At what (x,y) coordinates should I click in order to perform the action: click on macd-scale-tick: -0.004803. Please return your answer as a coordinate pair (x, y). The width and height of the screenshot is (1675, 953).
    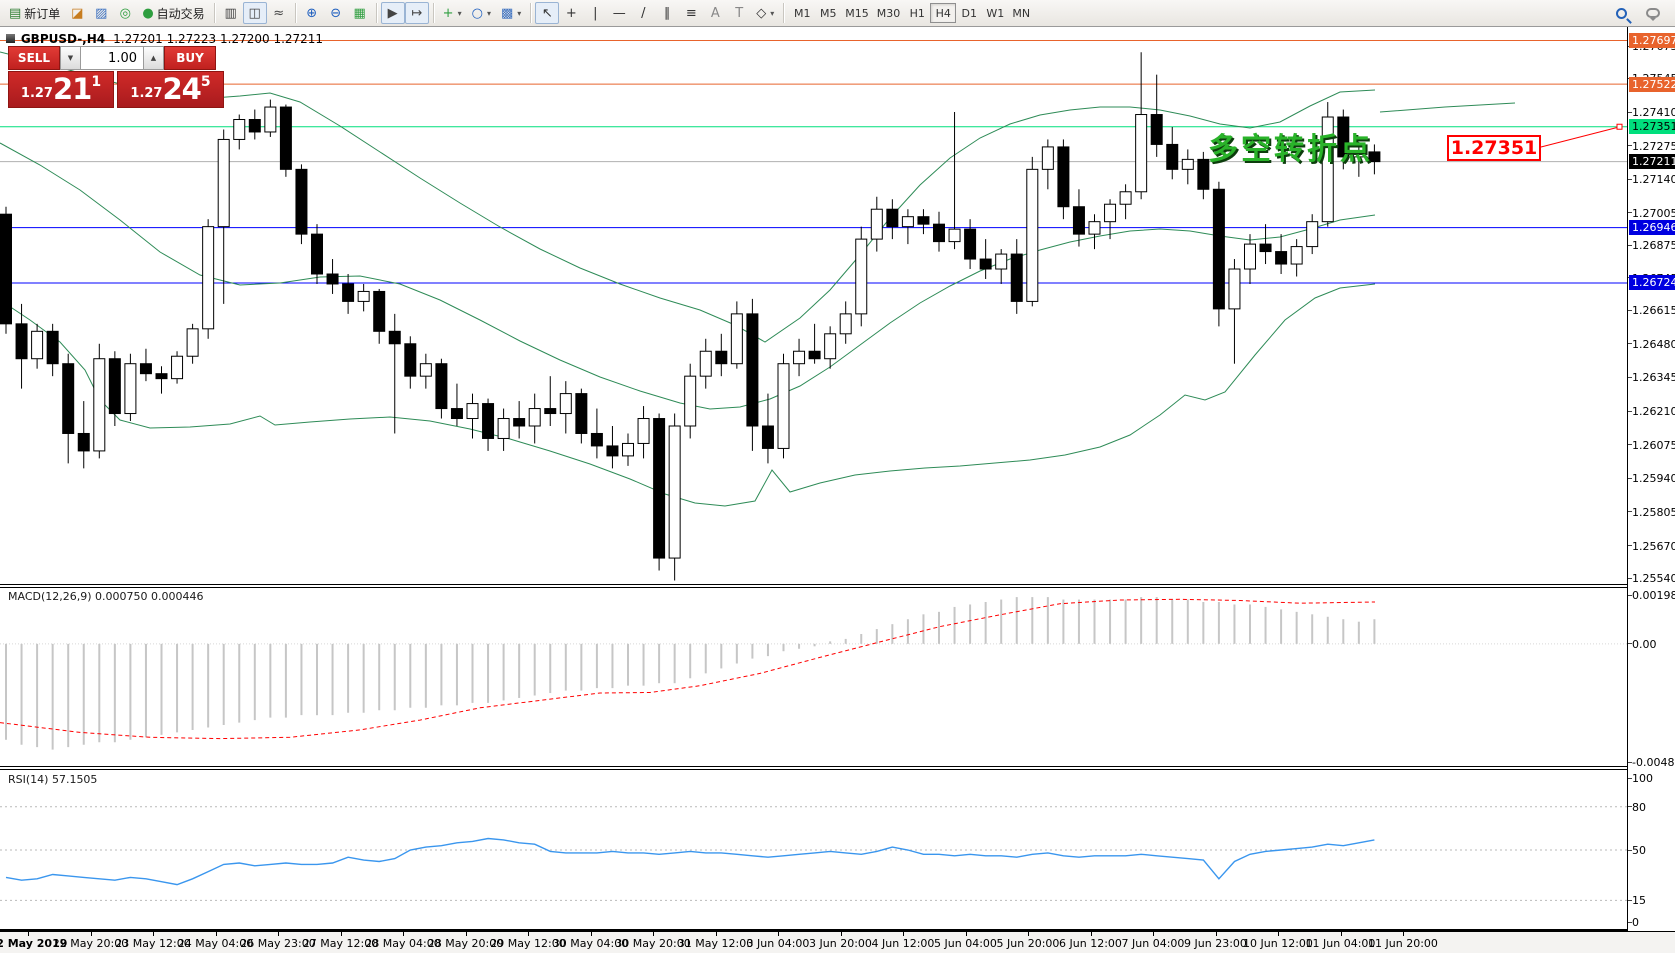
    Looking at the image, I should click on (1653, 762).